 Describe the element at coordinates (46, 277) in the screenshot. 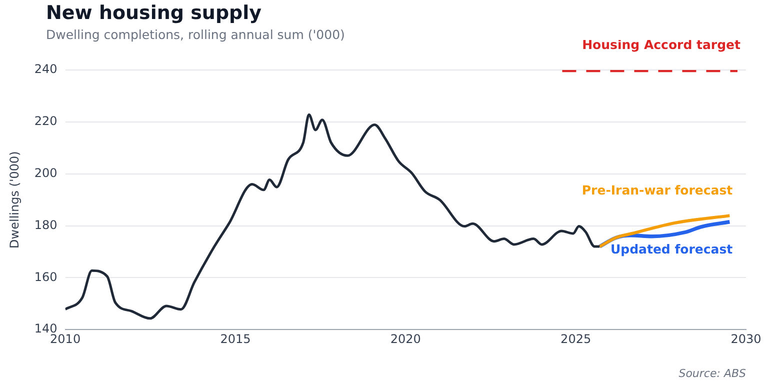

I see `y-tick-label: 160` at that location.